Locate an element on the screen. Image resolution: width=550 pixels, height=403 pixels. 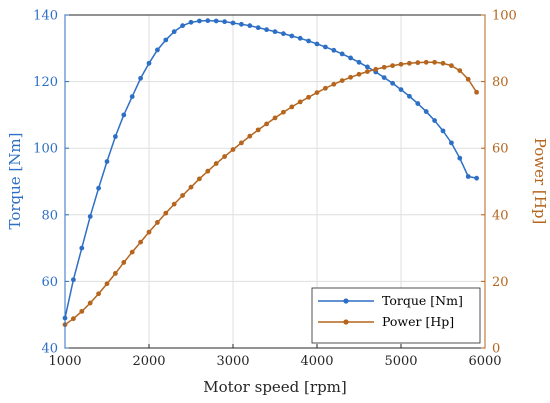
legend-box is located at coordinates (396, 315).